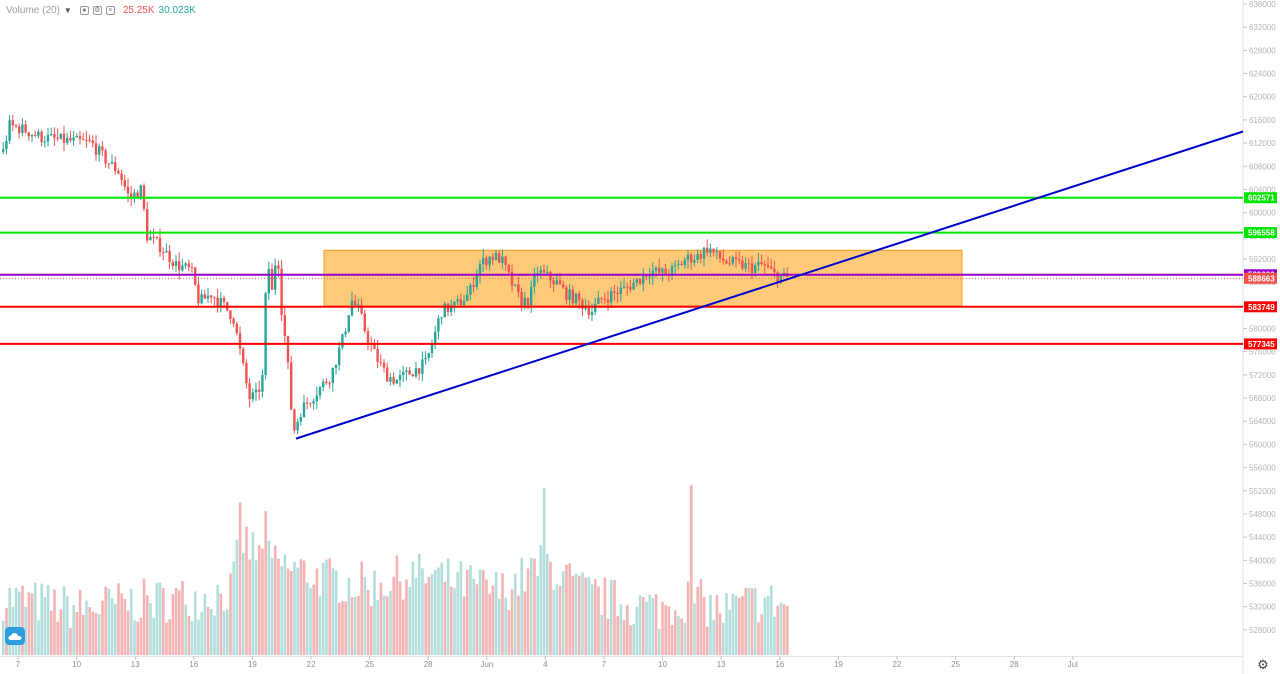 The image size is (1280, 674). Describe the element at coordinates (486, 664) in the screenshot. I see `time-axis-label: Jun` at that location.